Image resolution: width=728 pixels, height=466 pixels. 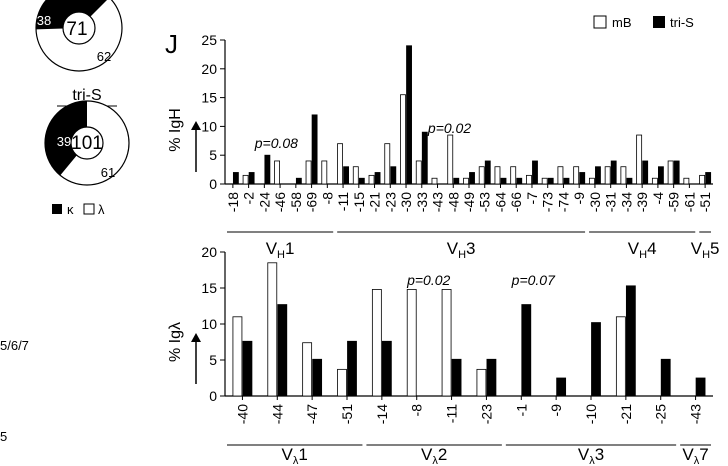 What do you see at coordinates (101, 209) in the screenshot?
I see `lambda-legend-label: λ` at bounding box center [101, 209].